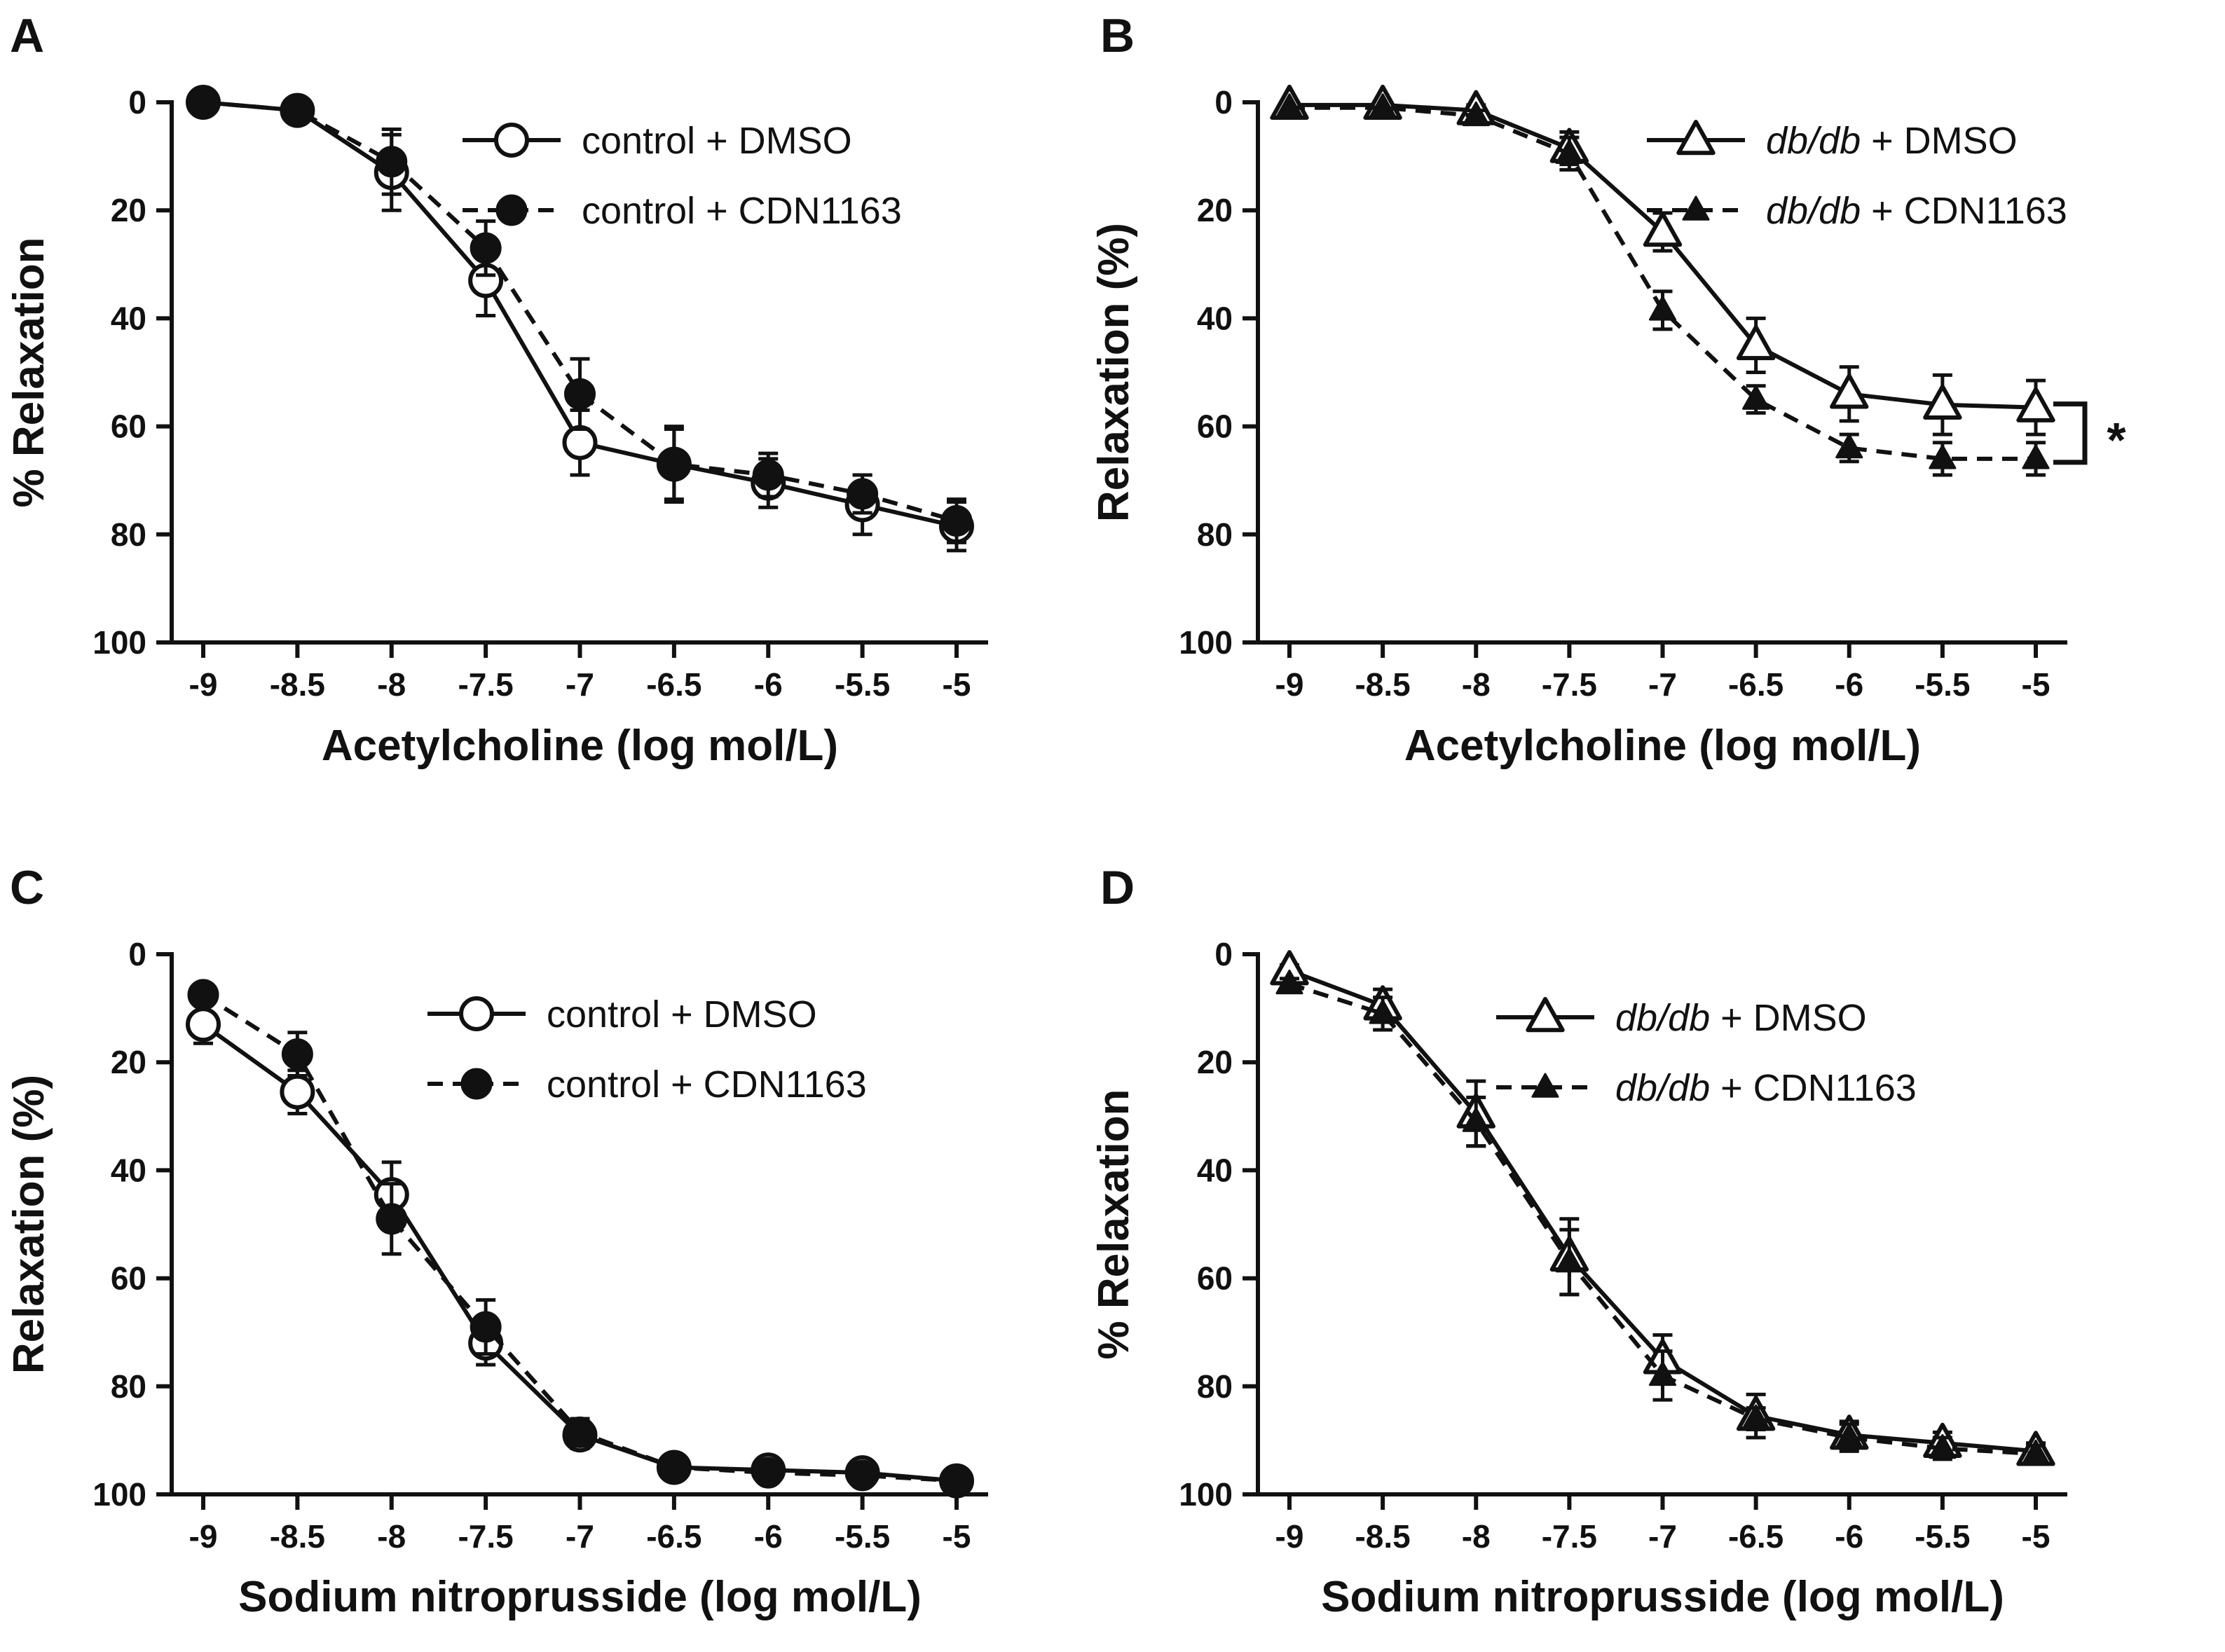 Image resolution: width=2225 pixels, height=1652 pixels. I want to click on legend-entry: control + CDN1163, so click(647, 1085).